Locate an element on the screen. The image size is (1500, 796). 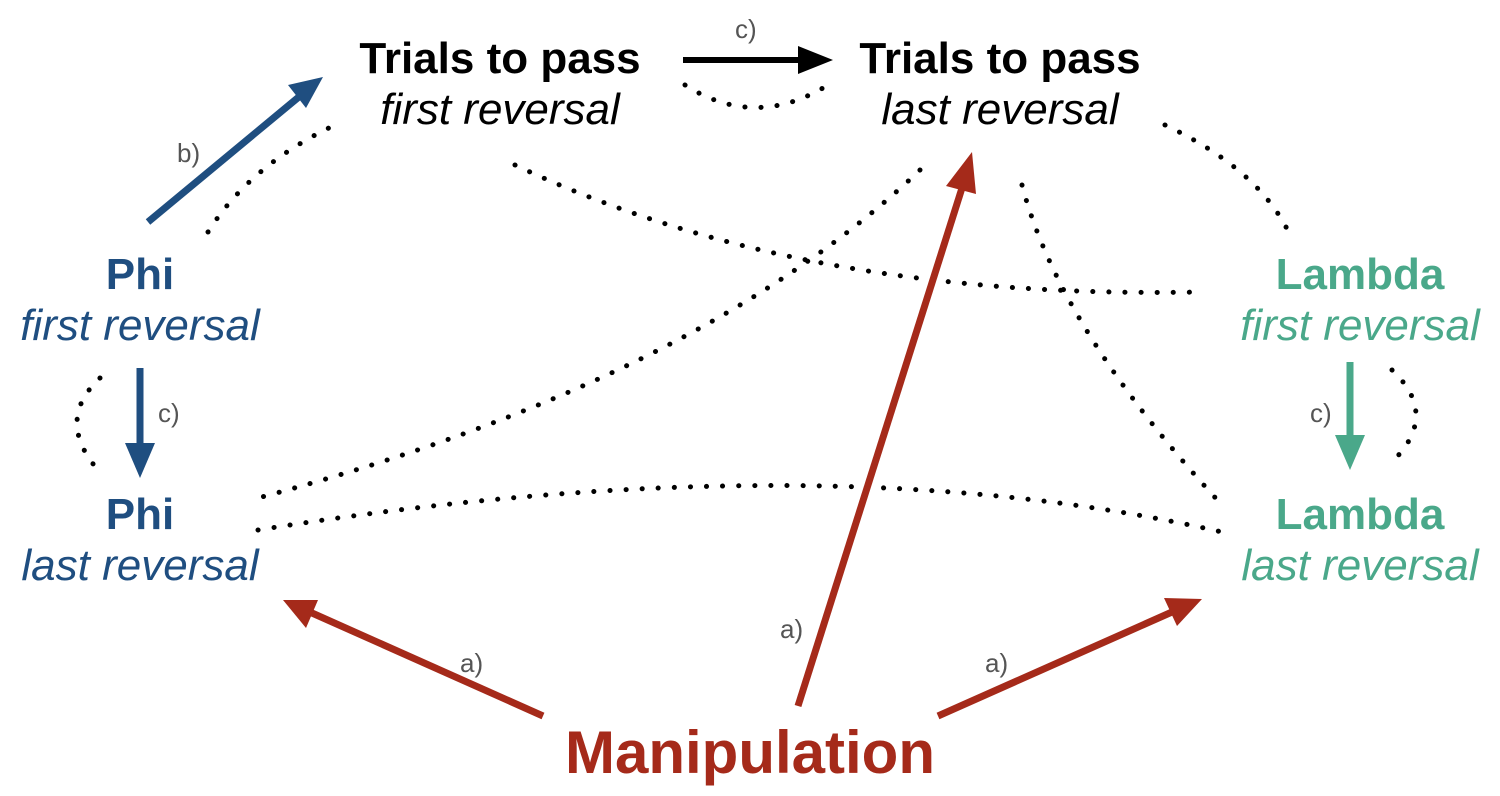
dotted-lambda-loop is located at coordinates (1404, 416).